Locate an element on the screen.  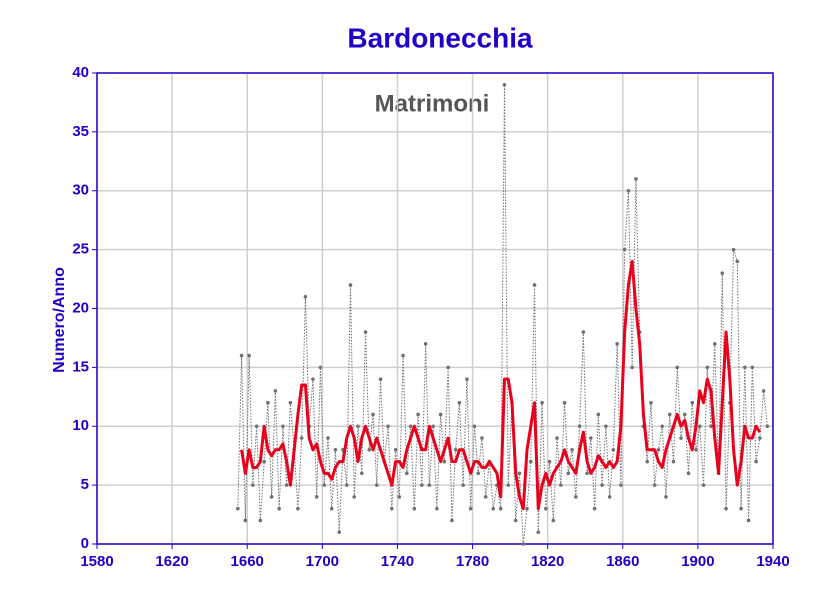
x-tick-label: 1740 is located at coordinates (397, 561).